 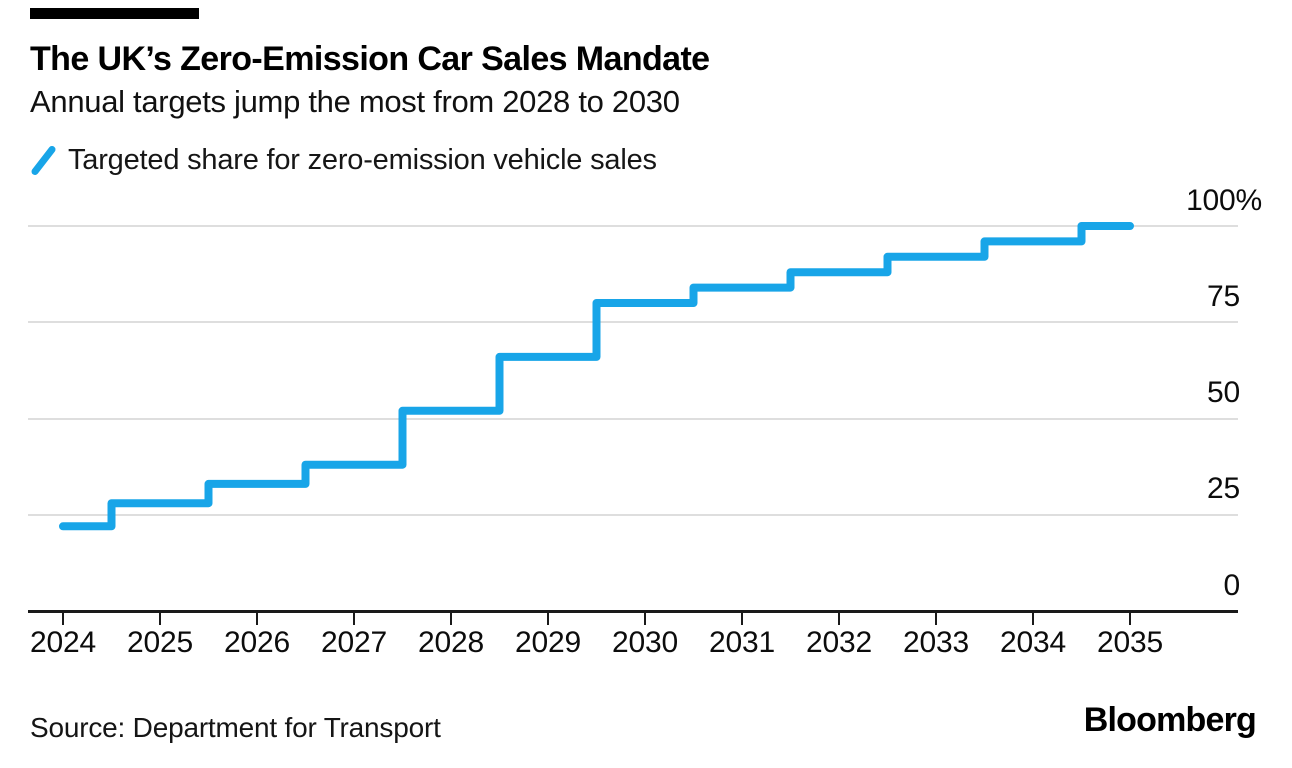 I want to click on y-axis-label-100: 100%, so click(x=1224, y=200).